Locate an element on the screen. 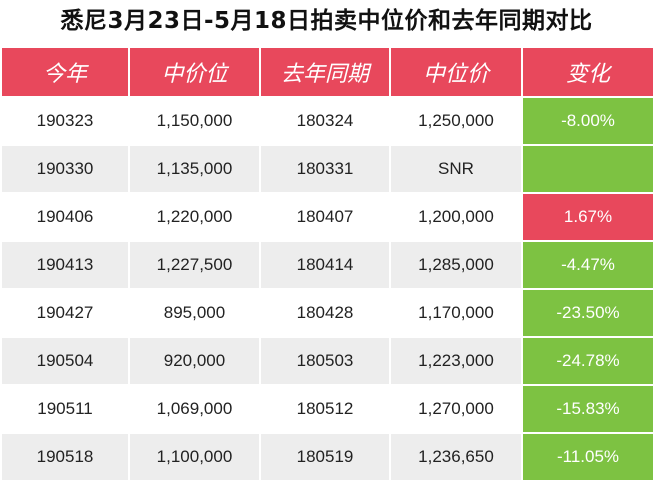 Image resolution: width=653 pixels, height=482 pixels. cell-median: 895,000 is located at coordinates (194, 312).